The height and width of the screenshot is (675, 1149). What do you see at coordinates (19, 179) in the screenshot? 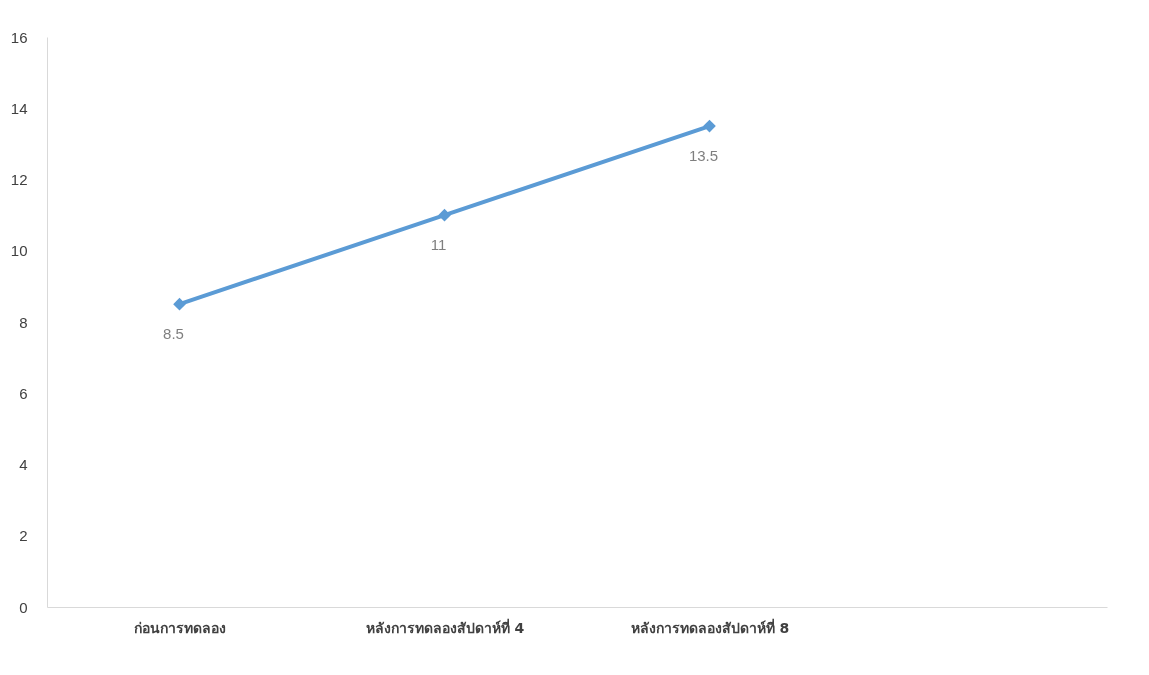
I see `y-tick-label: 12` at bounding box center [19, 179].